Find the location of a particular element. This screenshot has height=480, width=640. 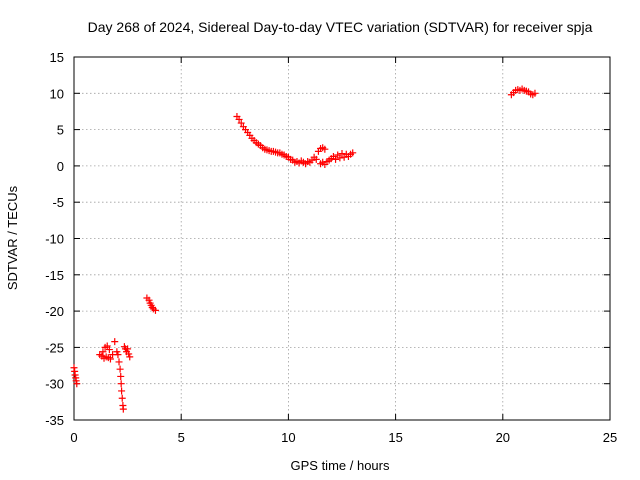

x-tick-label: 15 is located at coordinates (395, 437).